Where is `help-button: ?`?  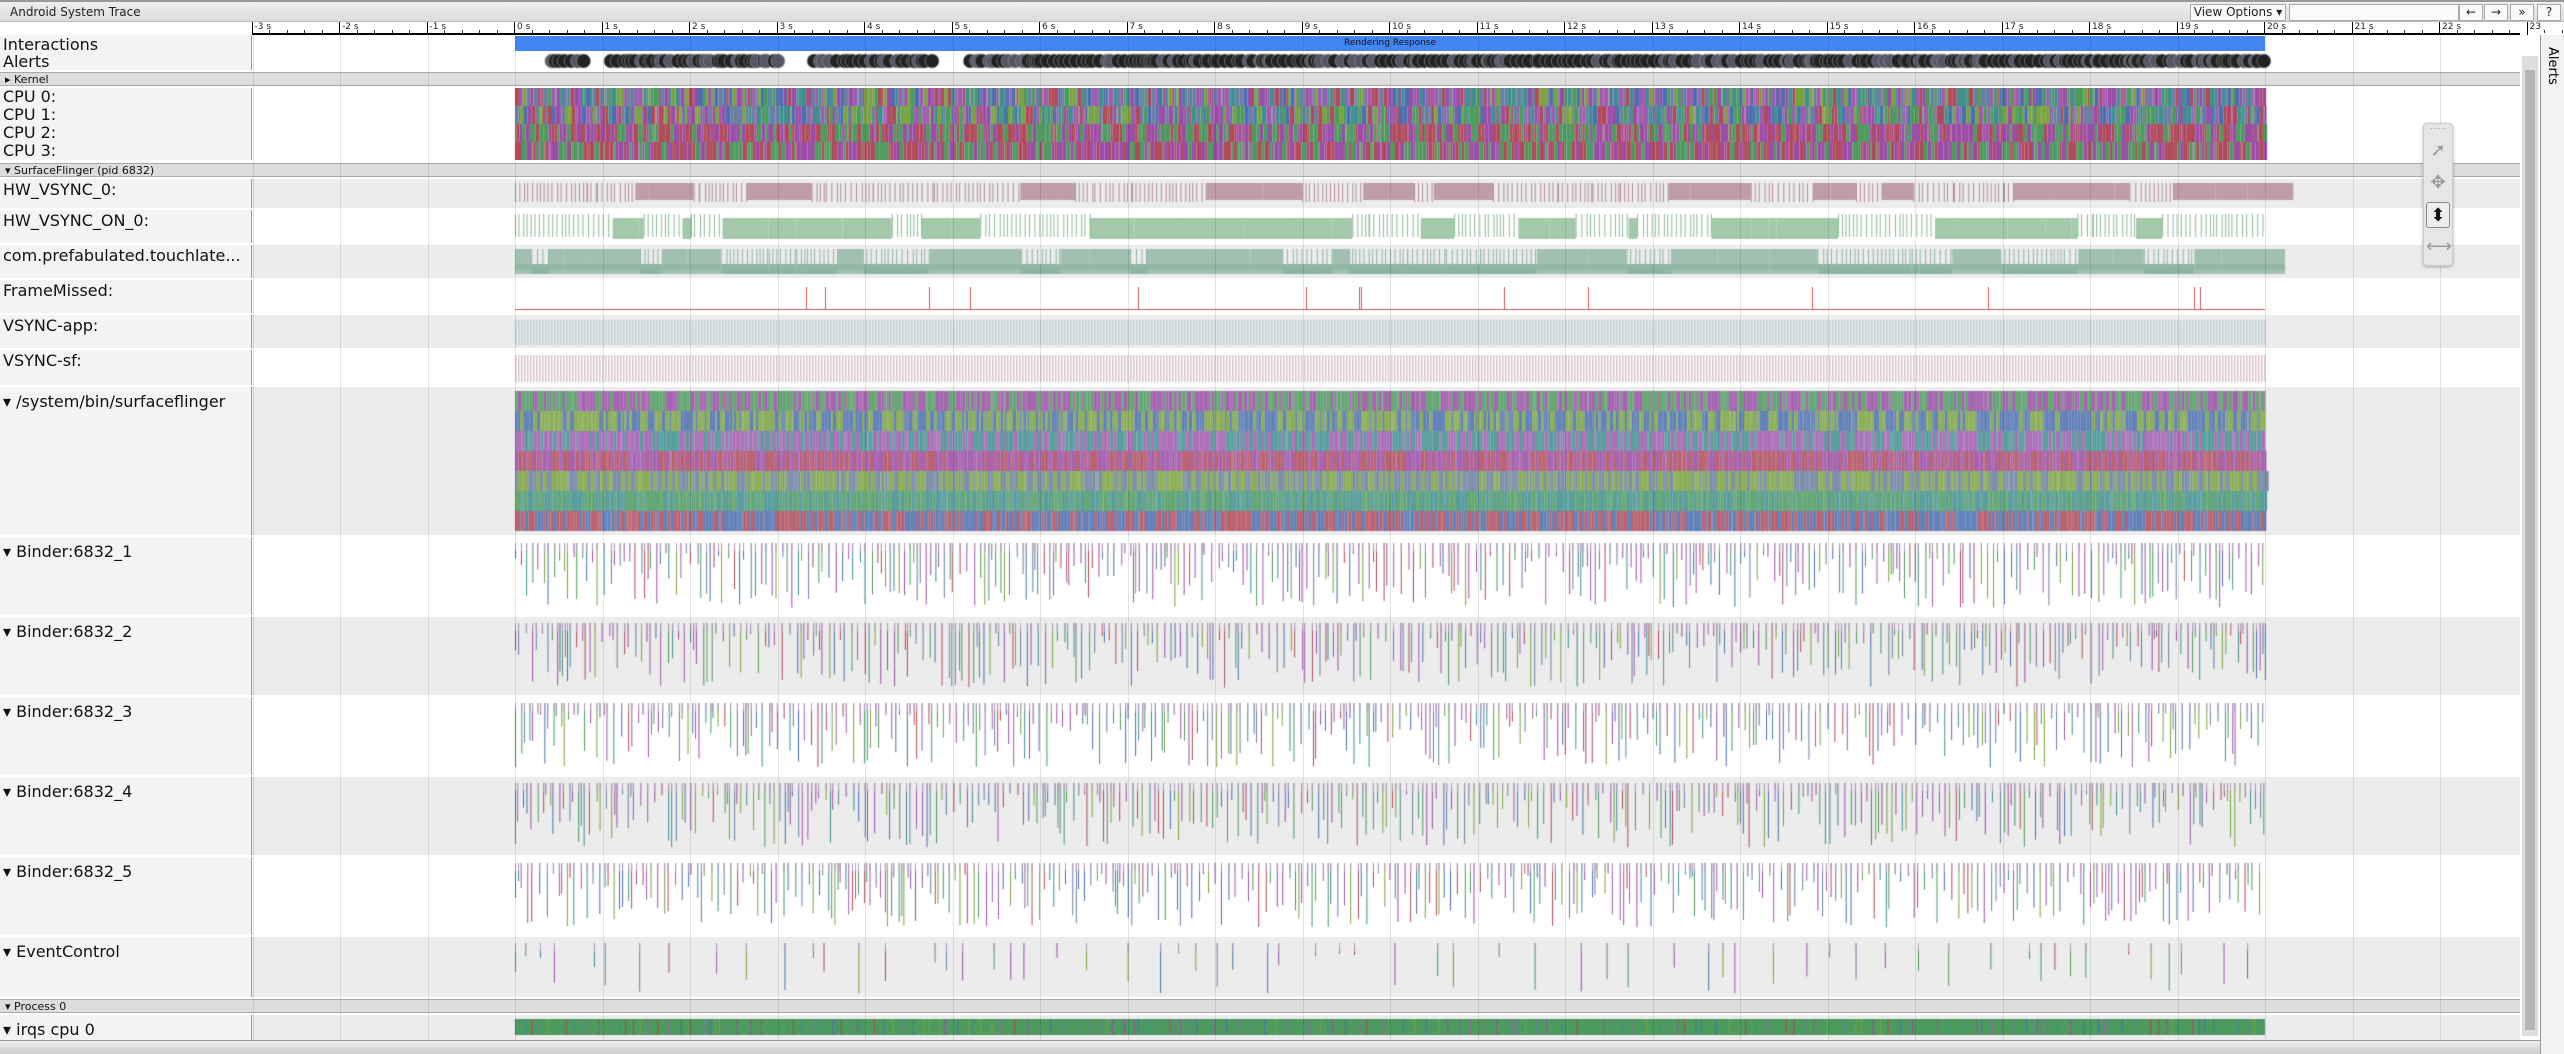 help-button: ? is located at coordinates (2549, 12).